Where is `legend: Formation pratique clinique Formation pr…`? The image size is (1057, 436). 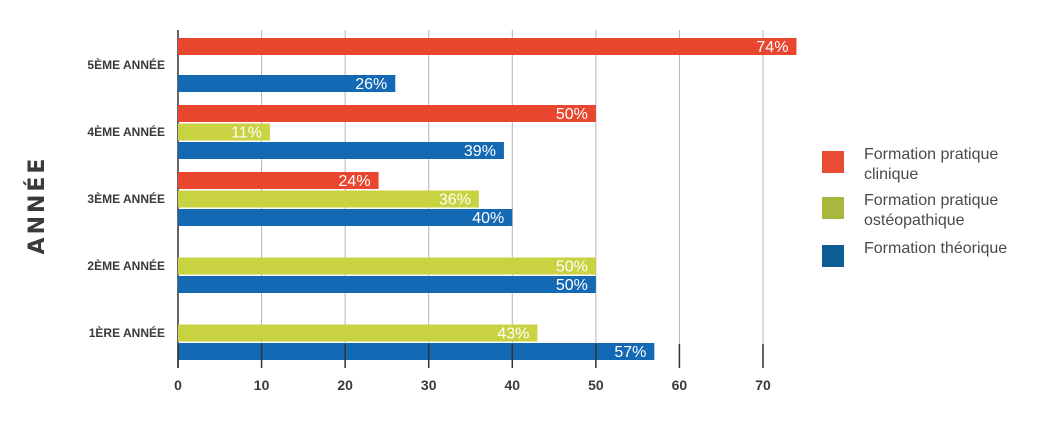 legend: Formation pratique clinique Formation pr… is located at coordinates (937, 209).